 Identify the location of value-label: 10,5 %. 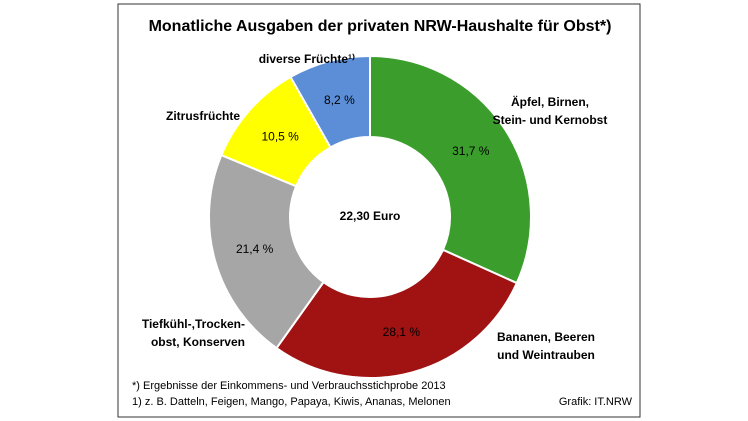
(280, 137).